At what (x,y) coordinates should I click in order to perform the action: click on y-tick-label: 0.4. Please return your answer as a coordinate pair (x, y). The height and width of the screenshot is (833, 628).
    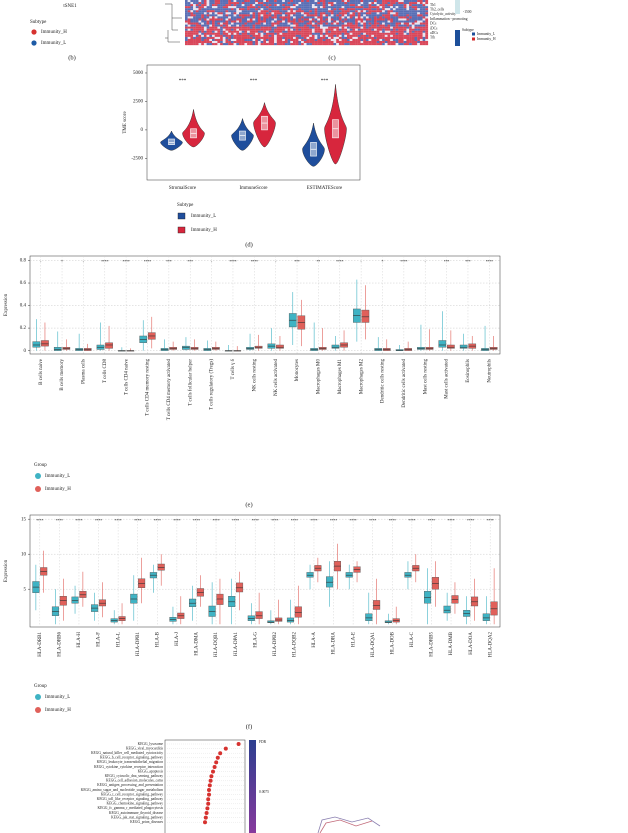
    Looking at the image, I should click on (23, 306).